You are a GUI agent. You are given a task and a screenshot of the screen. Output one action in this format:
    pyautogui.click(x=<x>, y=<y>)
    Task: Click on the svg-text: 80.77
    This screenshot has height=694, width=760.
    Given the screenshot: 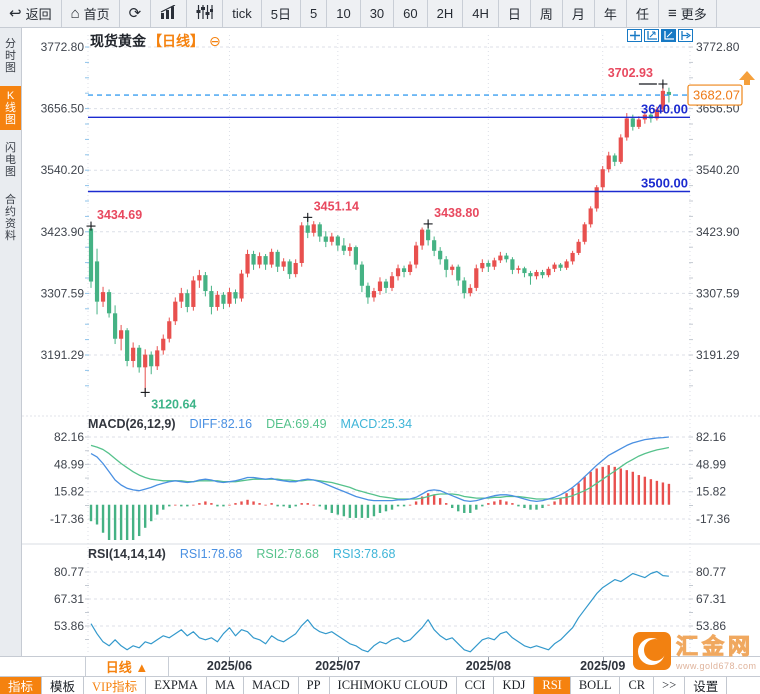 What is the action you would take?
    pyautogui.click(x=69, y=572)
    